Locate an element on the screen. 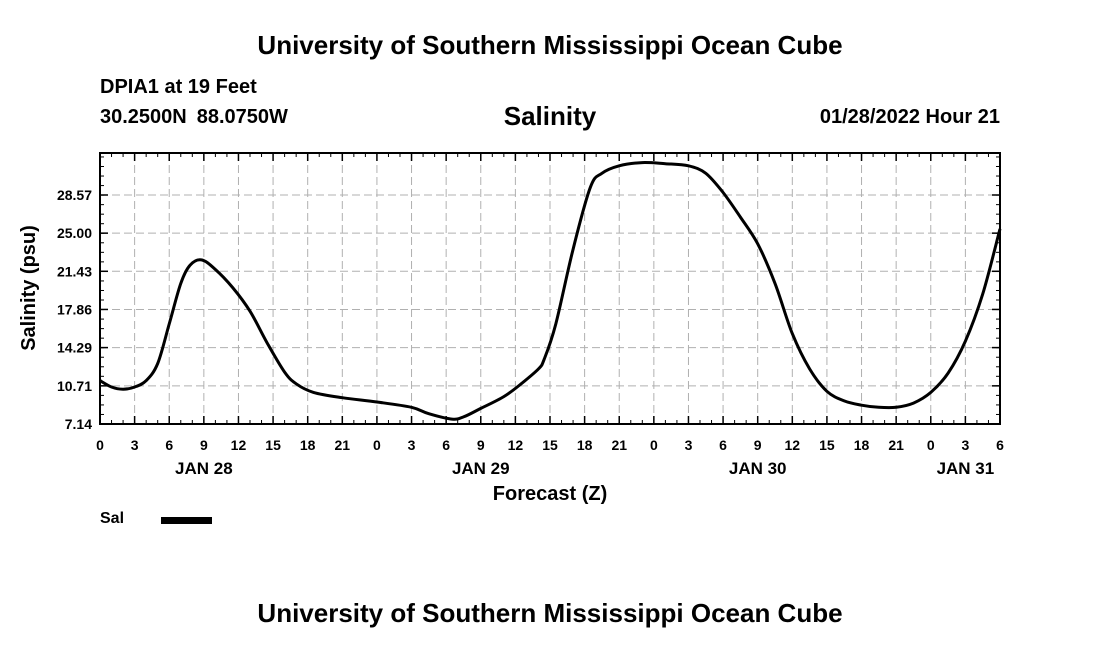 This screenshot has height=650, width=1100. y-tick-label: 7.14 is located at coordinates (78, 424).